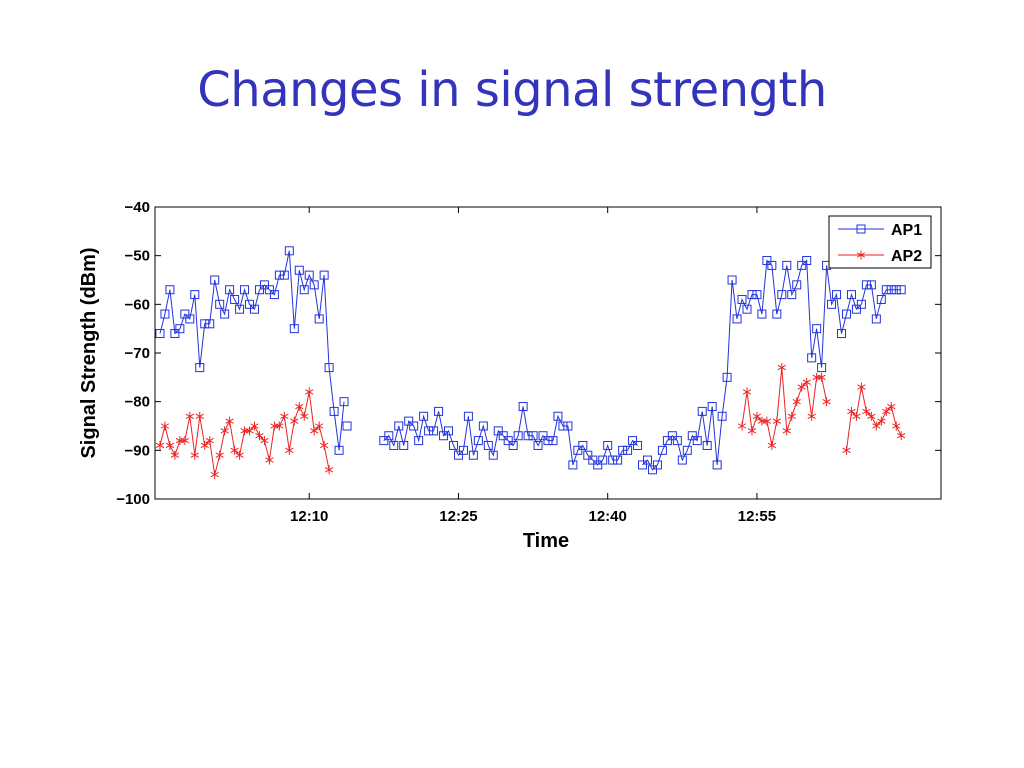 Image resolution: width=1024 pixels, height=768 pixels. I want to click on y-tick-label: −60, so click(137, 304).